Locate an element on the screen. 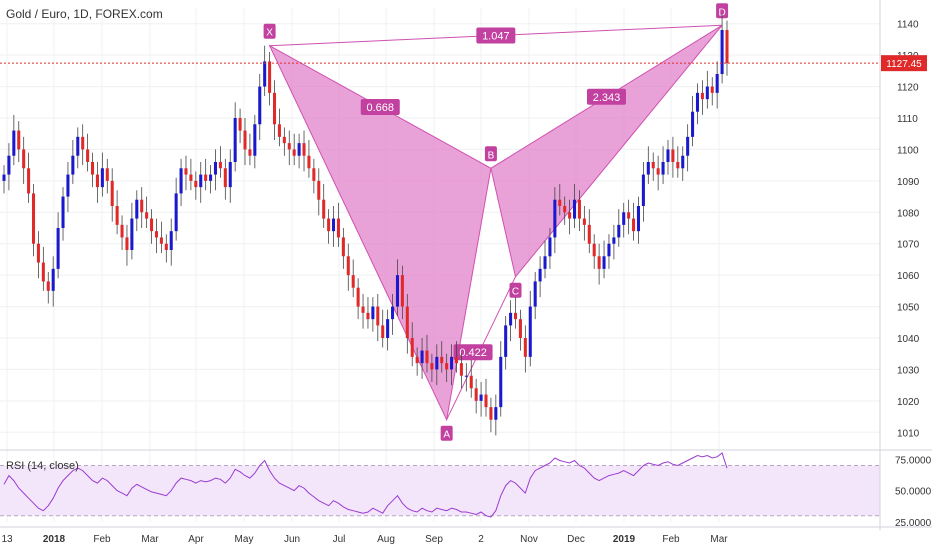 The width and height of the screenshot is (932, 555). time-tick-label: 2019 is located at coordinates (624, 539).